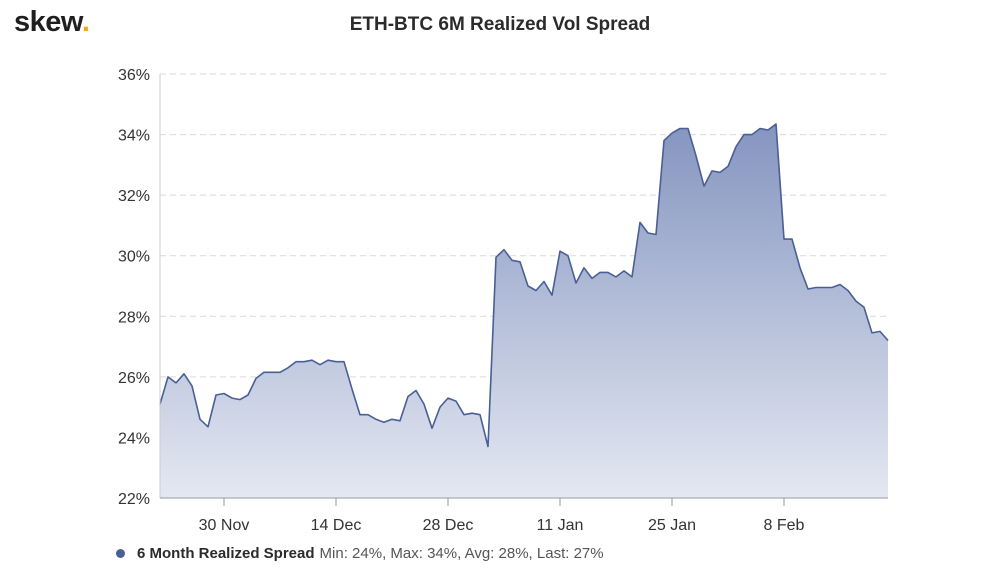  Describe the element at coordinates (134, 75) in the screenshot. I see `y-tick-label: 36%` at that location.